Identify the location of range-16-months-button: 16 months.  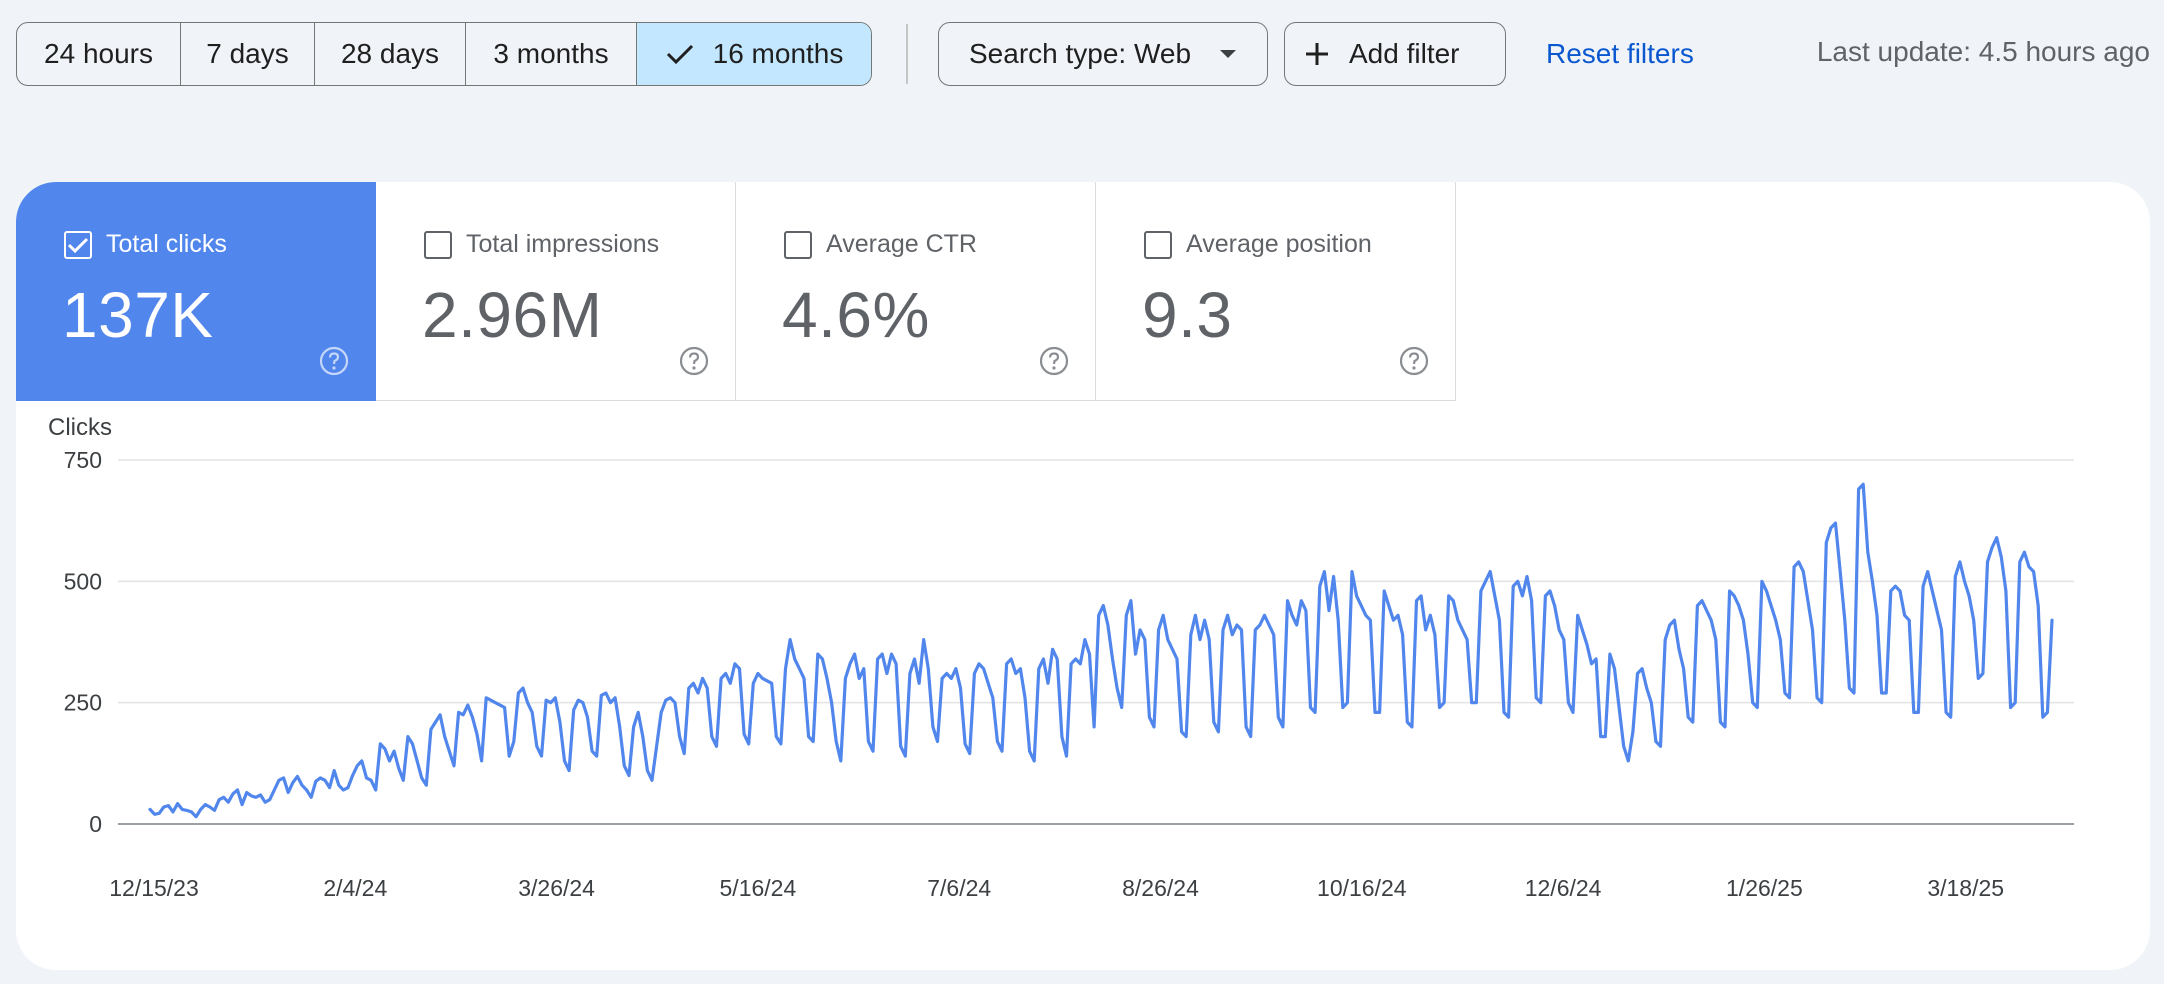
(754, 54).